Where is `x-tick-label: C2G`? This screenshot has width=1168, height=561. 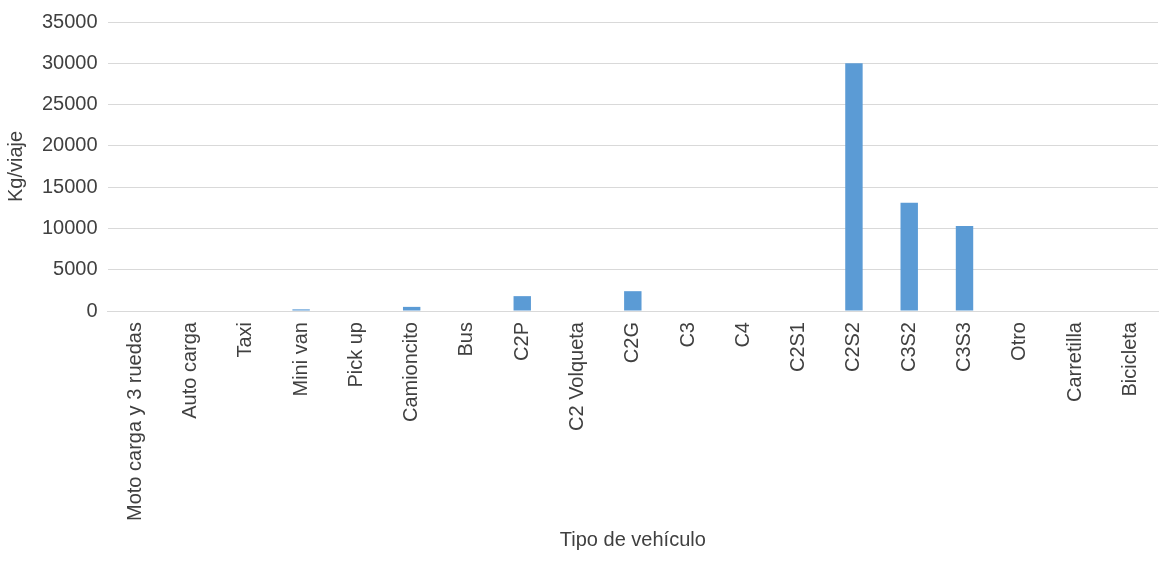 x-tick-label: C2G is located at coordinates (631, 343).